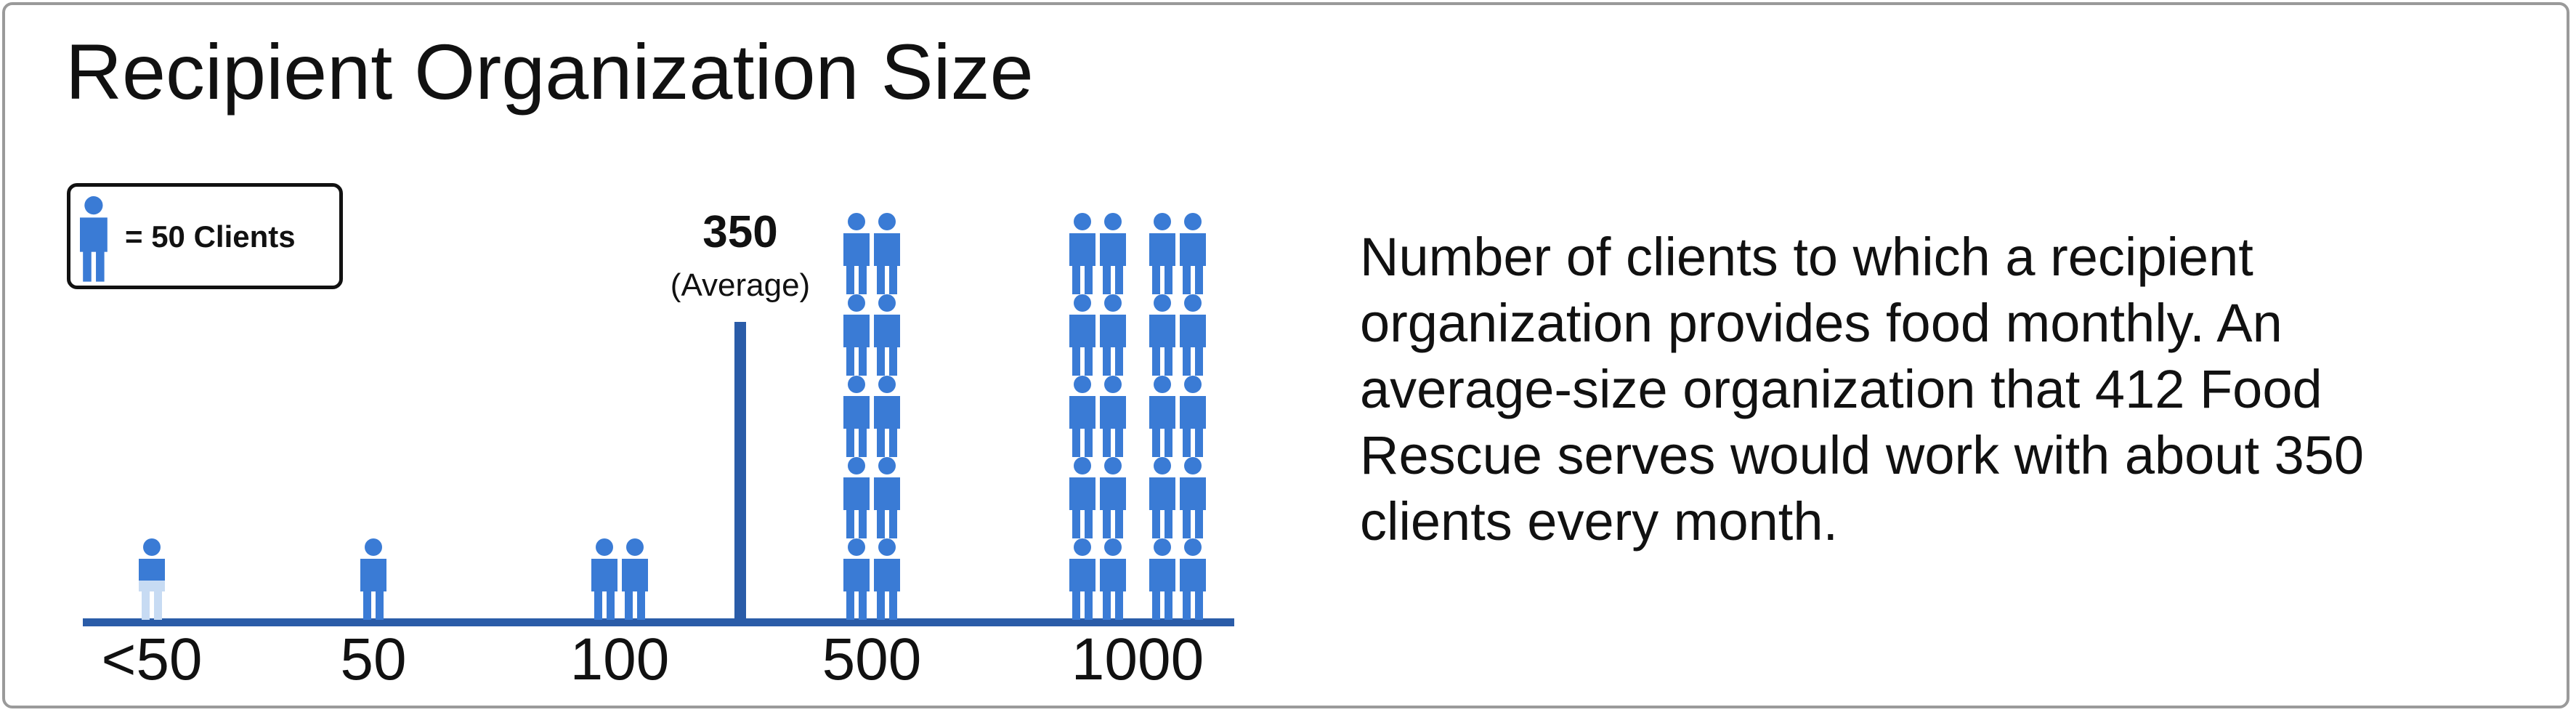 This screenshot has width=2576, height=715. Describe the element at coordinates (740, 474) in the screenshot. I see `average-marker-line` at that location.